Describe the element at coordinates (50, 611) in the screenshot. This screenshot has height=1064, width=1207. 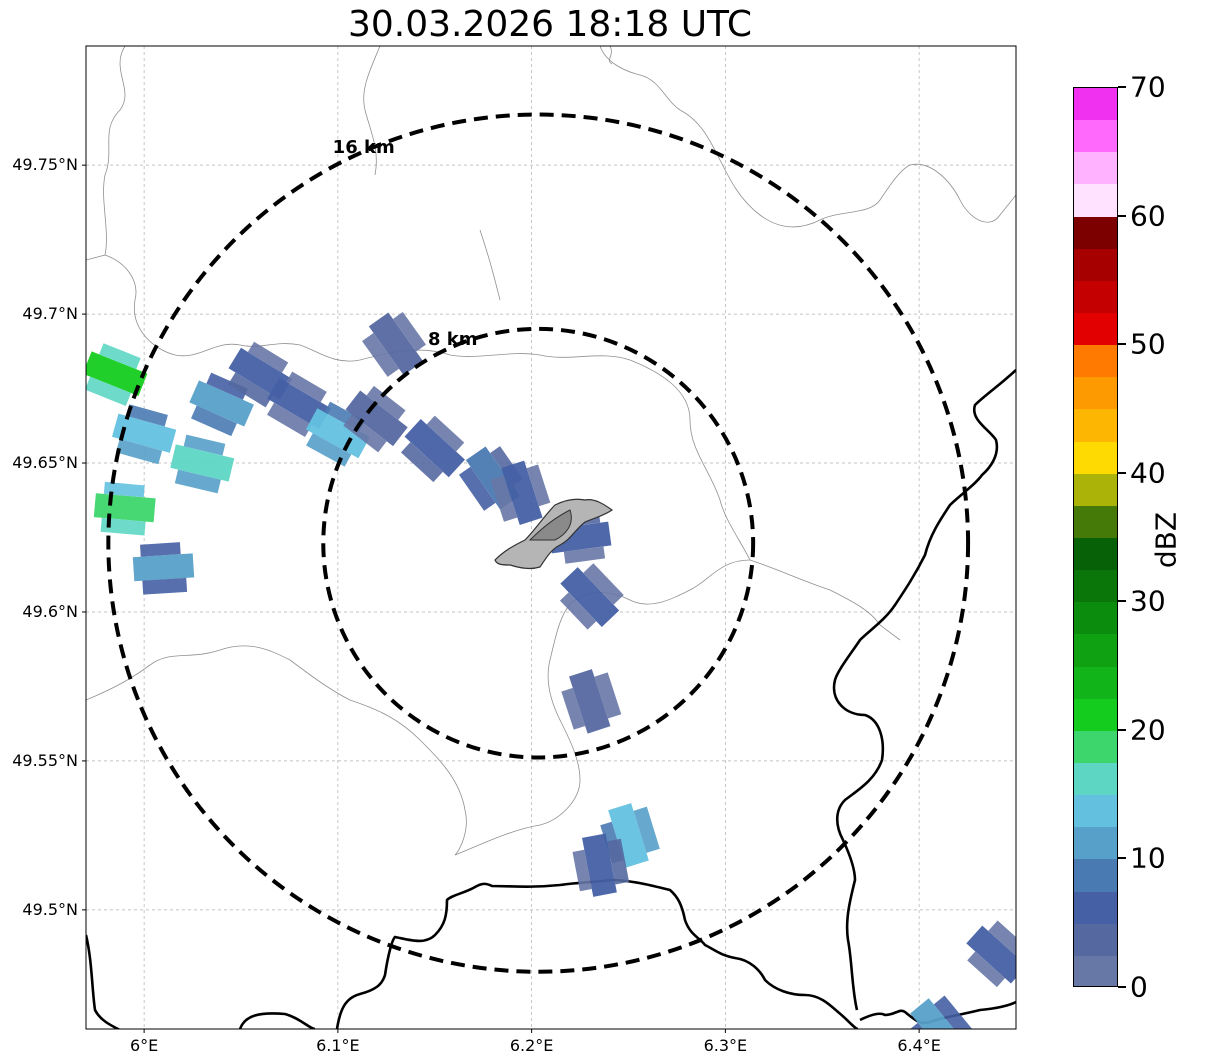
I see `y-tick-label: 49.6°N` at that location.